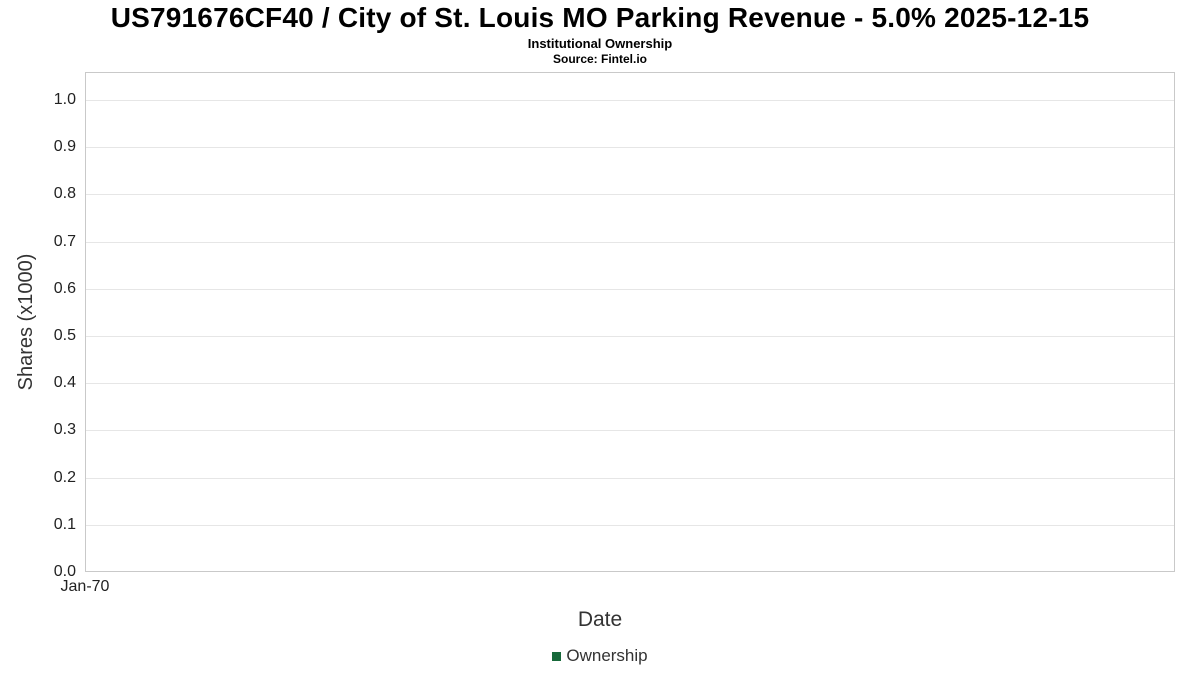 This screenshot has height=675, width=1200. What do you see at coordinates (64, 477) in the screenshot?
I see `y-tick-label-0.2: 0.2` at bounding box center [64, 477].